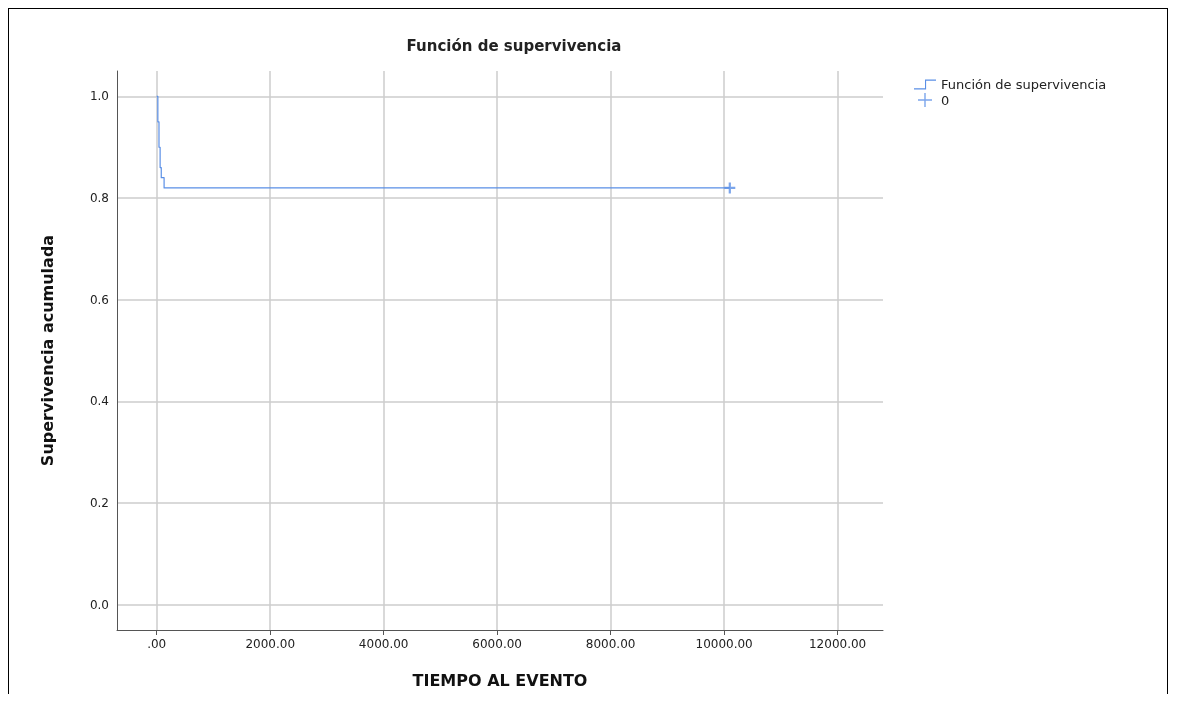 This screenshot has height=702, width=1177. Describe the element at coordinates (99, 604) in the screenshot. I see `y-tick-label: 0.0` at that location.